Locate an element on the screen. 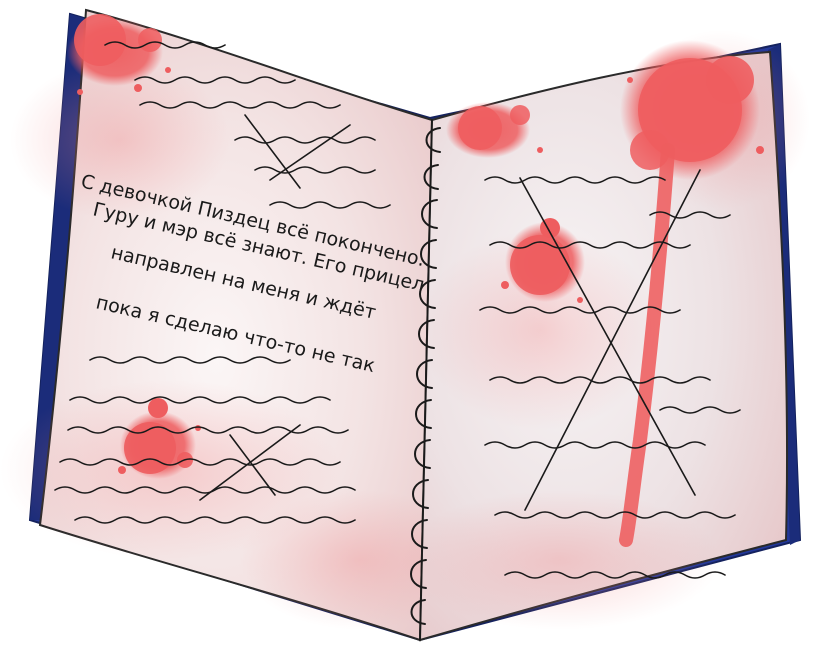  spiral-binding-ring-icon is located at coordinates (425, 380).